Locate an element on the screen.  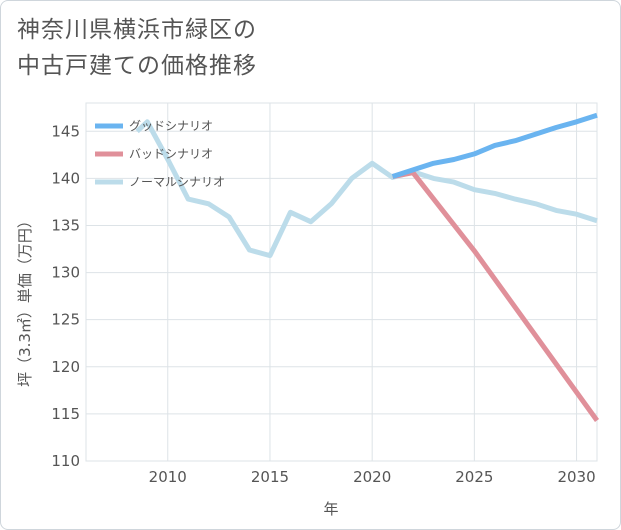
y-tick-label-115: 115 is located at coordinates (65, 414).